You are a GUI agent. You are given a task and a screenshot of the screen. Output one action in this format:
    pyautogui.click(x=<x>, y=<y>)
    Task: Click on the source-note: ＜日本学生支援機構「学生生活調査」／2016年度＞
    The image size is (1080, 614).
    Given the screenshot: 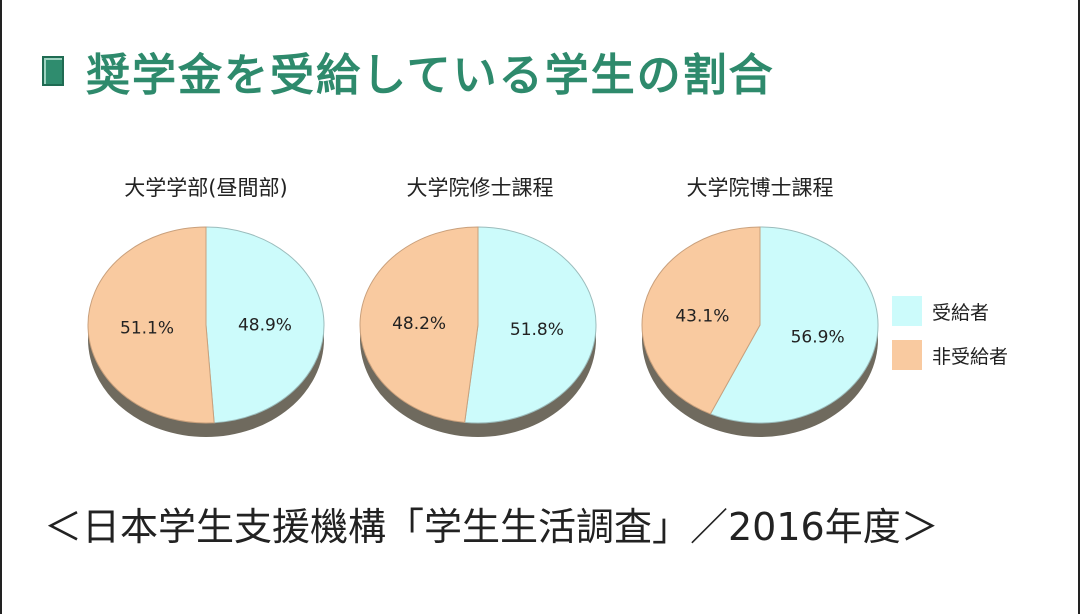 What is the action you would take?
    pyautogui.click(x=491, y=527)
    